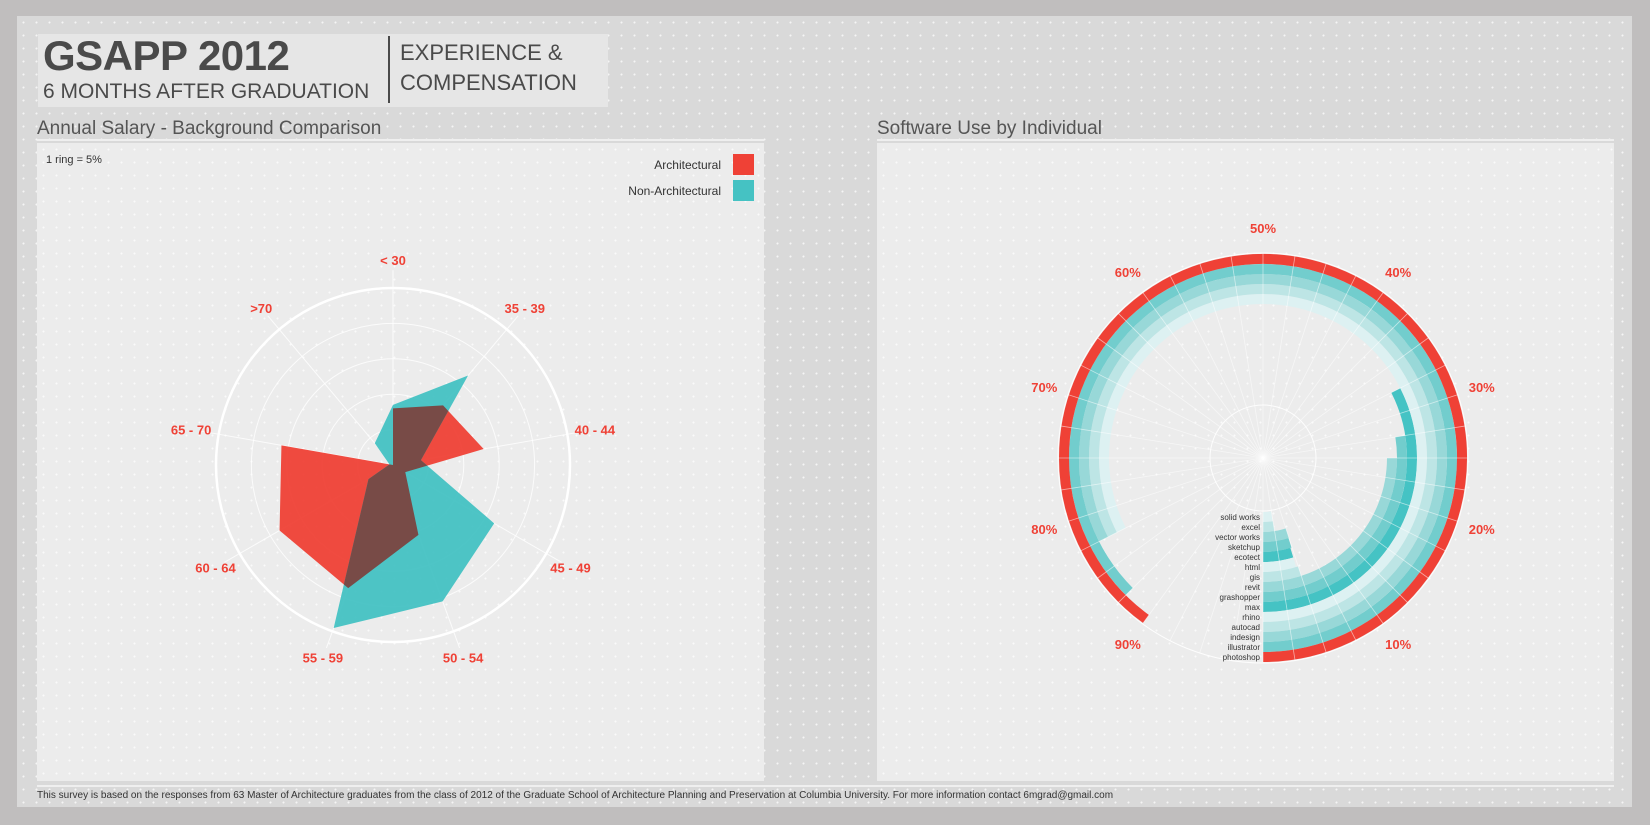 Image resolution: width=1650 pixels, height=825 pixels. What do you see at coordinates (209, 128) in the screenshot?
I see `salary-chart-title: Annual Salary - Background Comparison` at bounding box center [209, 128].